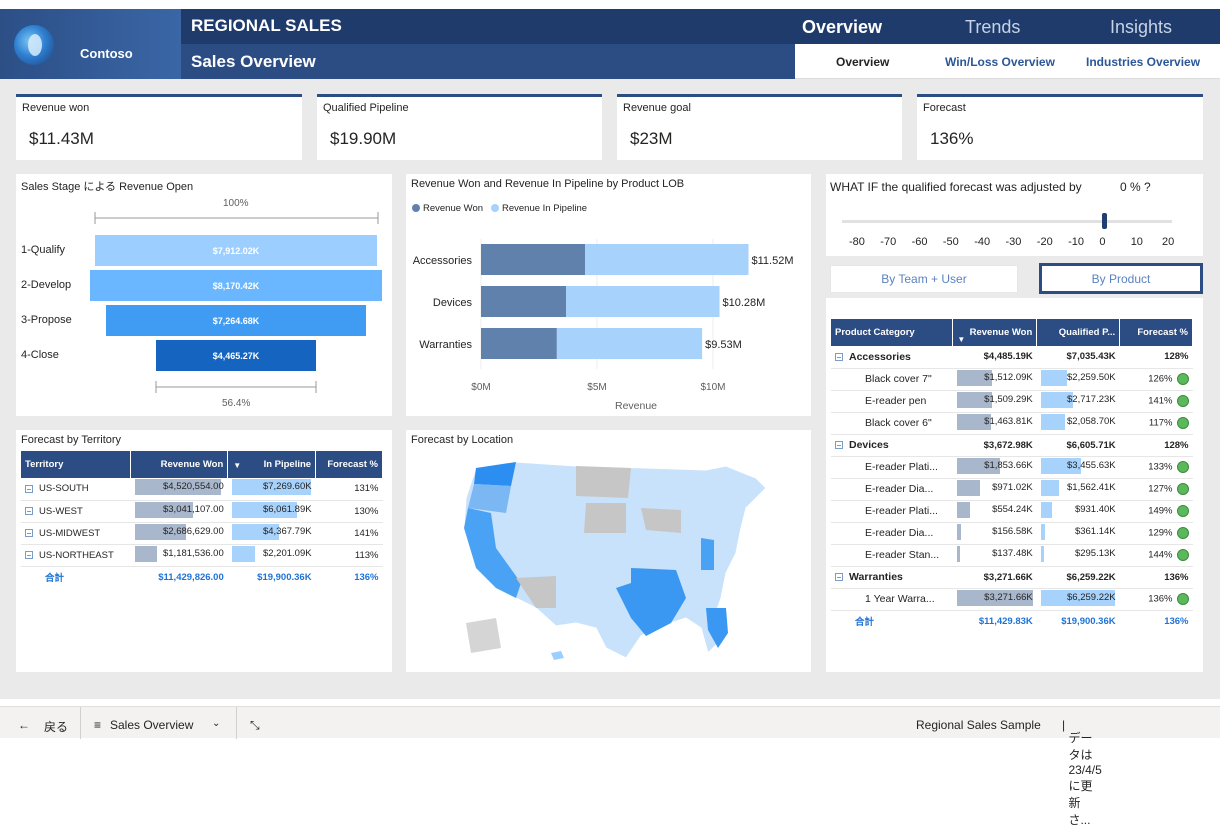  I want to click on state-washington, so click(495, 474).